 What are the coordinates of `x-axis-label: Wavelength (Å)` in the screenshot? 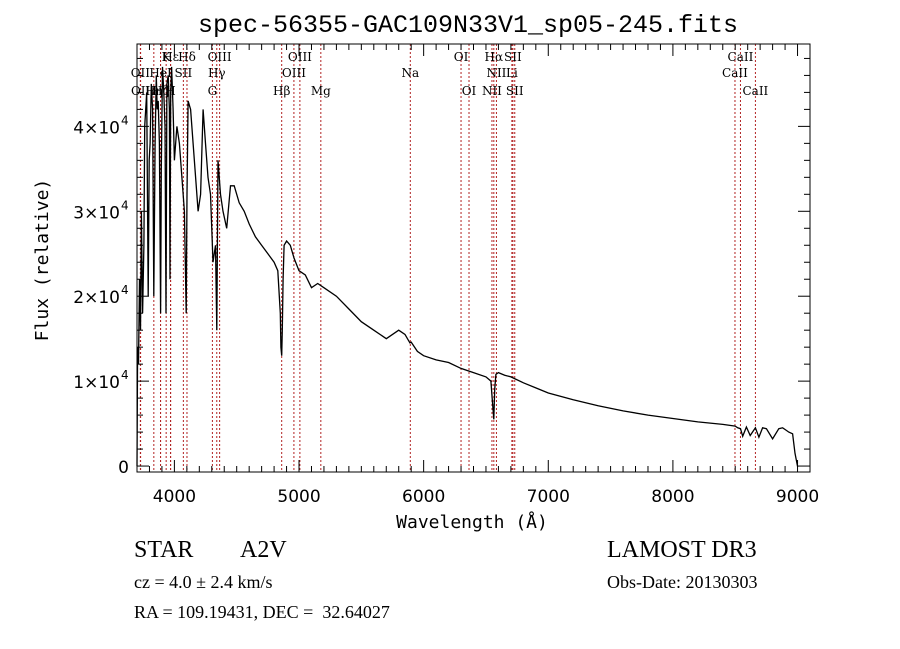 It's located at (472, 522).